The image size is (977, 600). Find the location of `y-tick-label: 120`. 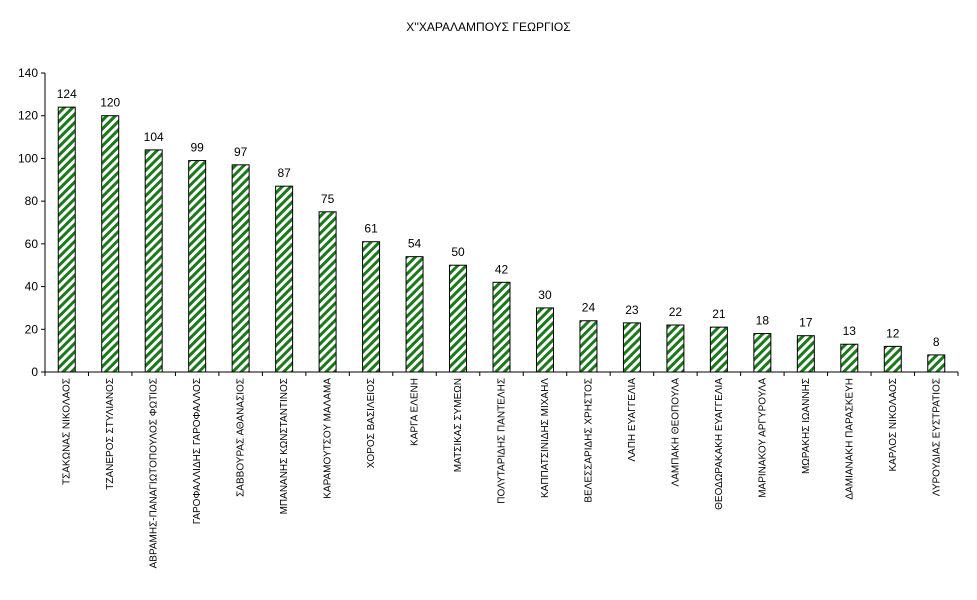

y-tick-label: 120 is located at coordinates (28, 116).